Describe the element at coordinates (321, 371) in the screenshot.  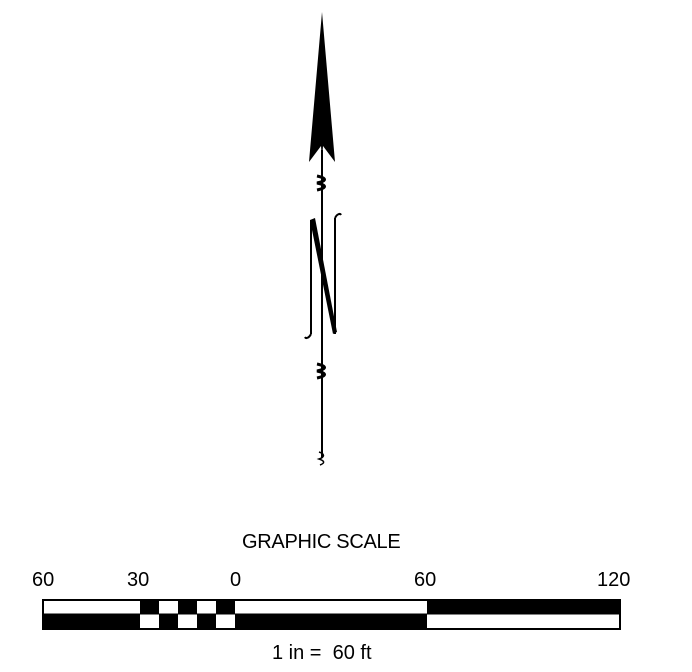
I see `shaft-break-lower` at that location.